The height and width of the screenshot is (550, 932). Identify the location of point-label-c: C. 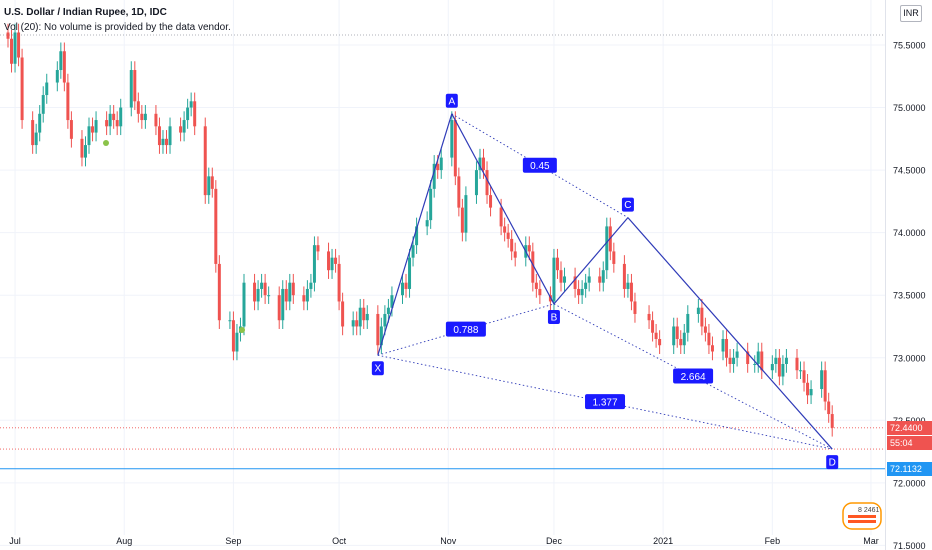
(627, 205).